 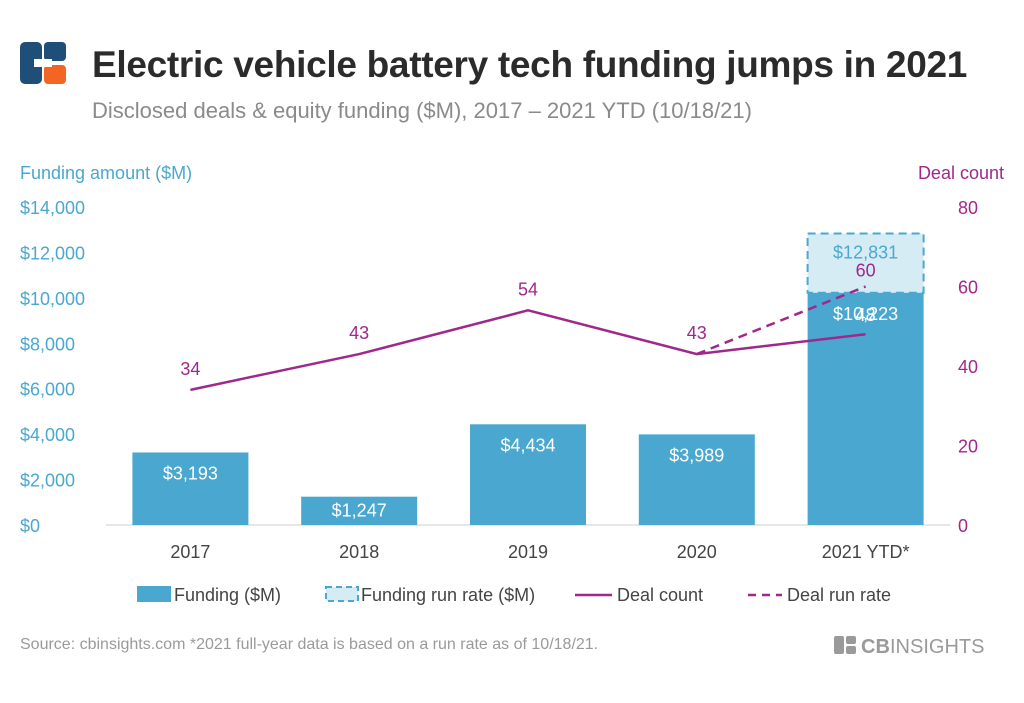 What do you see at coordinates (839, 595) in the screenshot?
I see `legend-label-deal-run-rate: Deal run rate` at bounding box center [839, 595].